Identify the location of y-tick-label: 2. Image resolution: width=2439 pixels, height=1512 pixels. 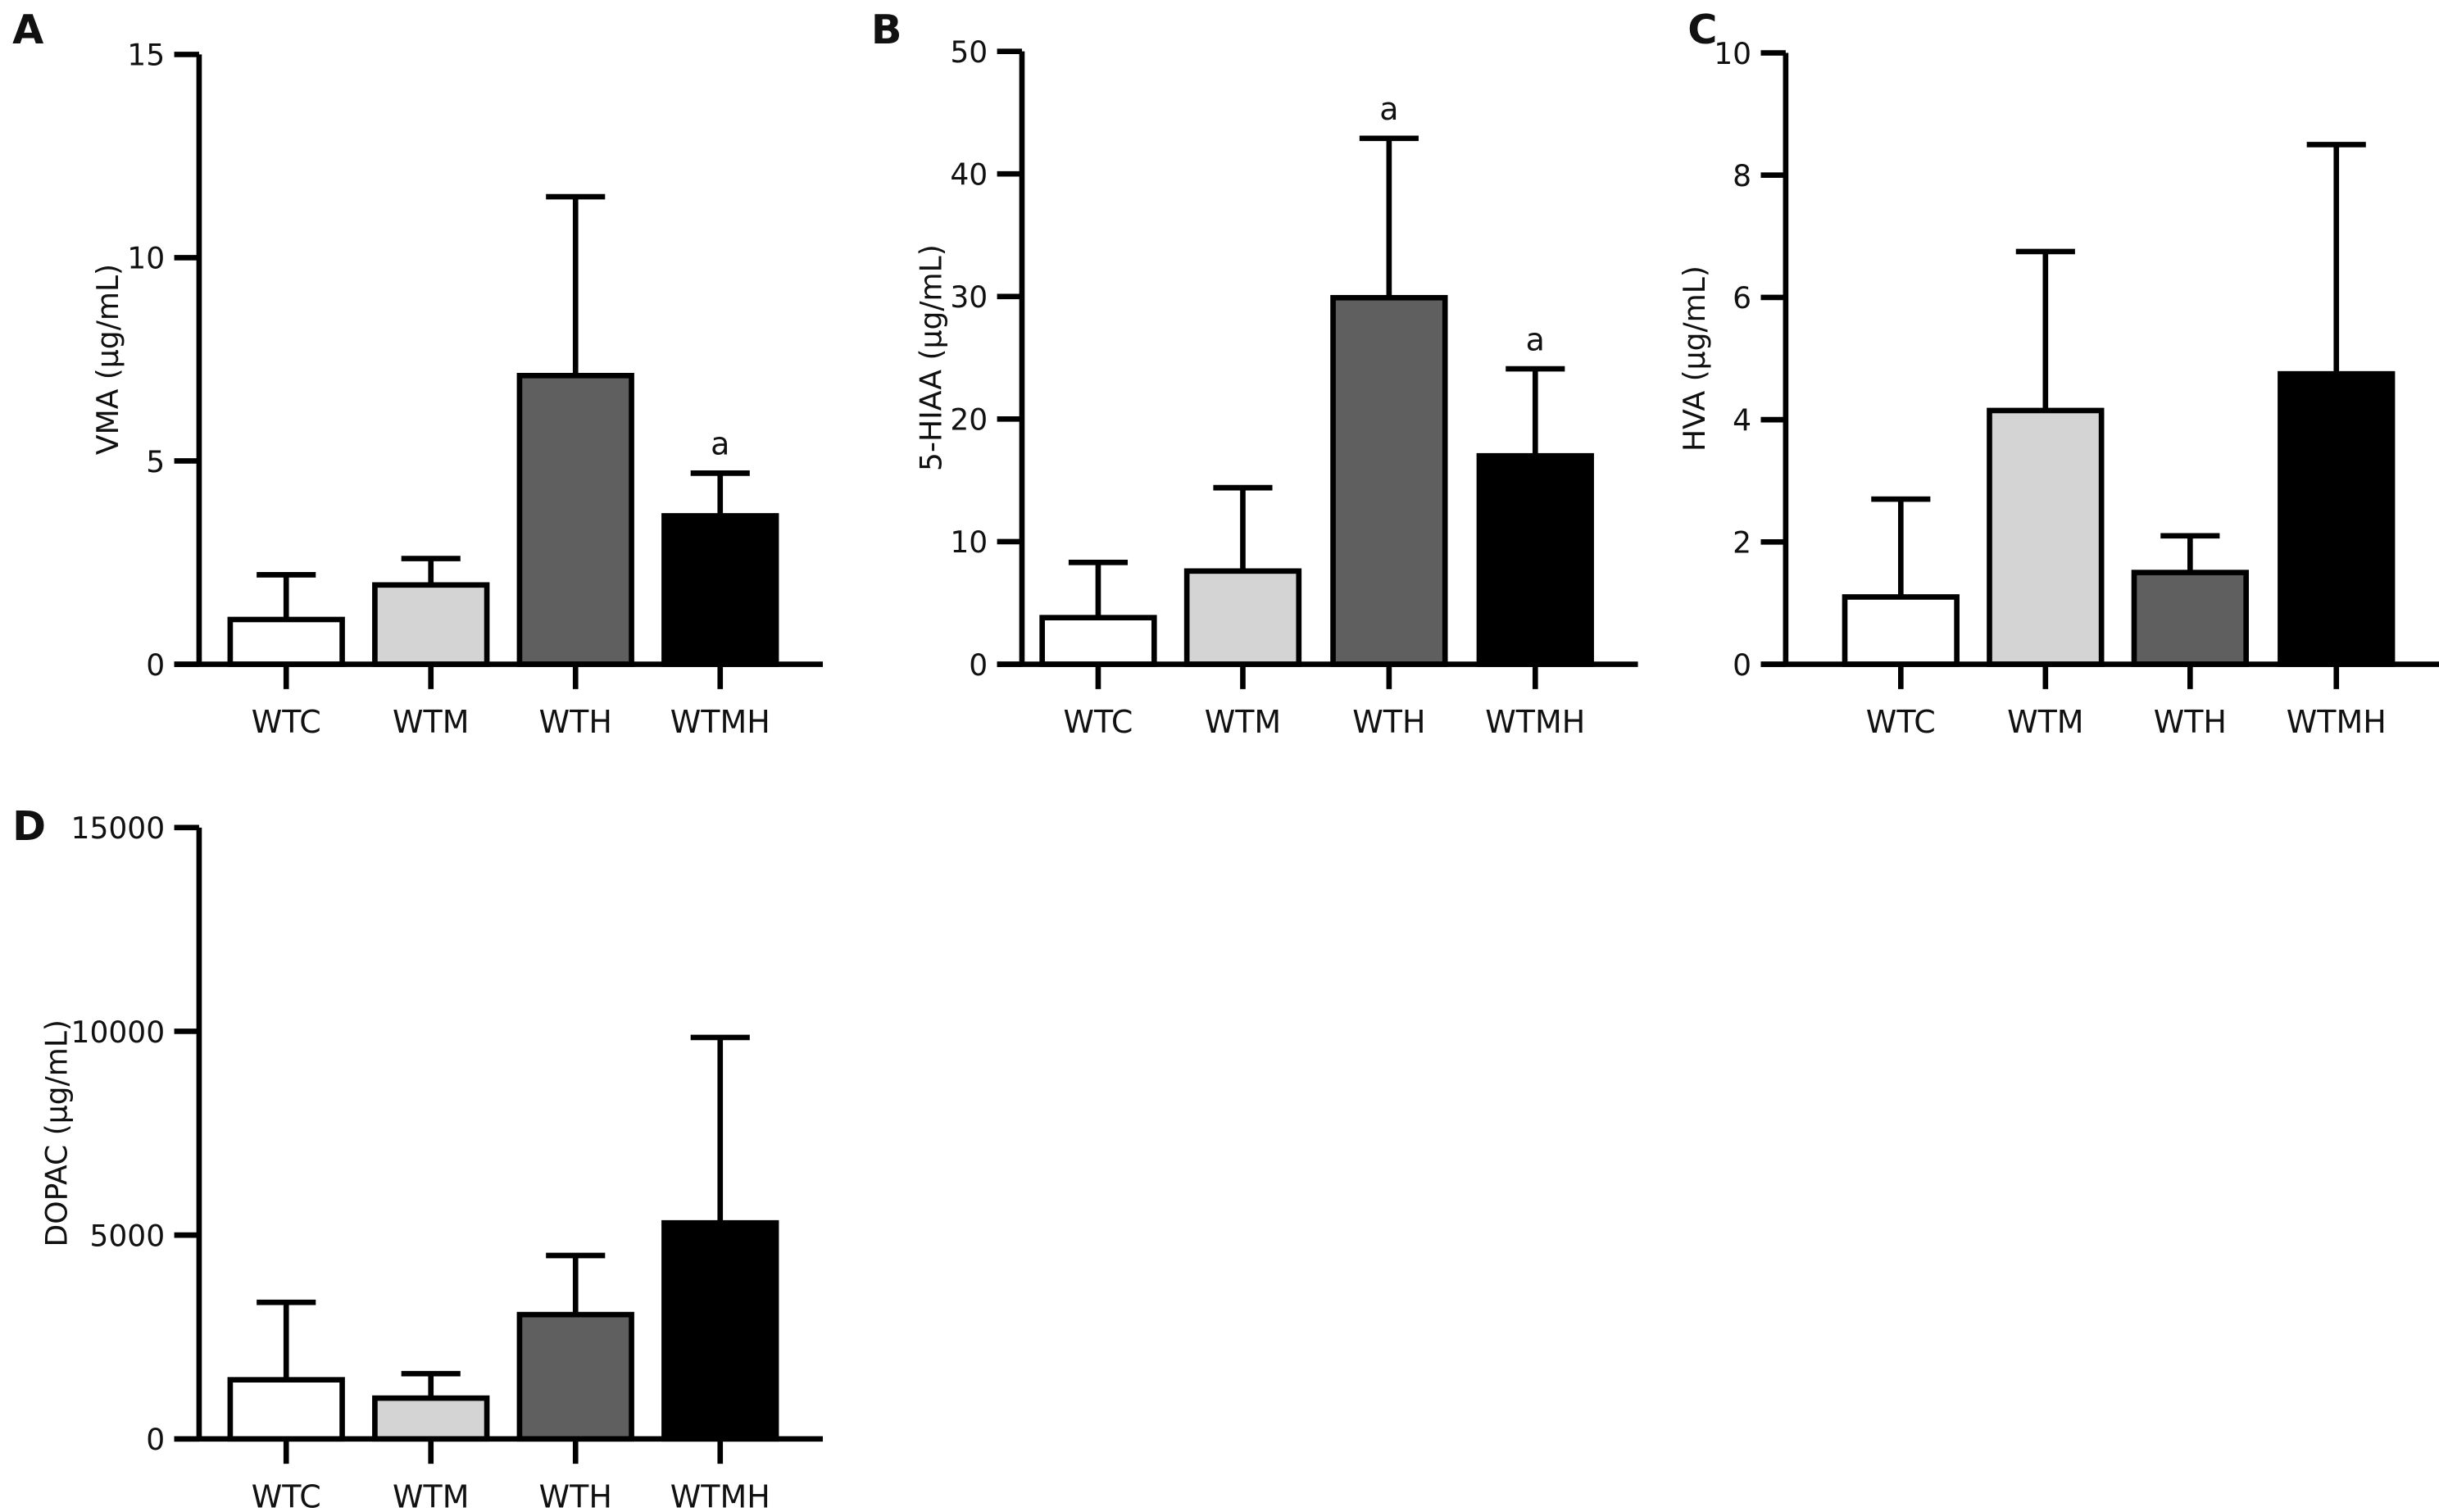
(1742, 543).